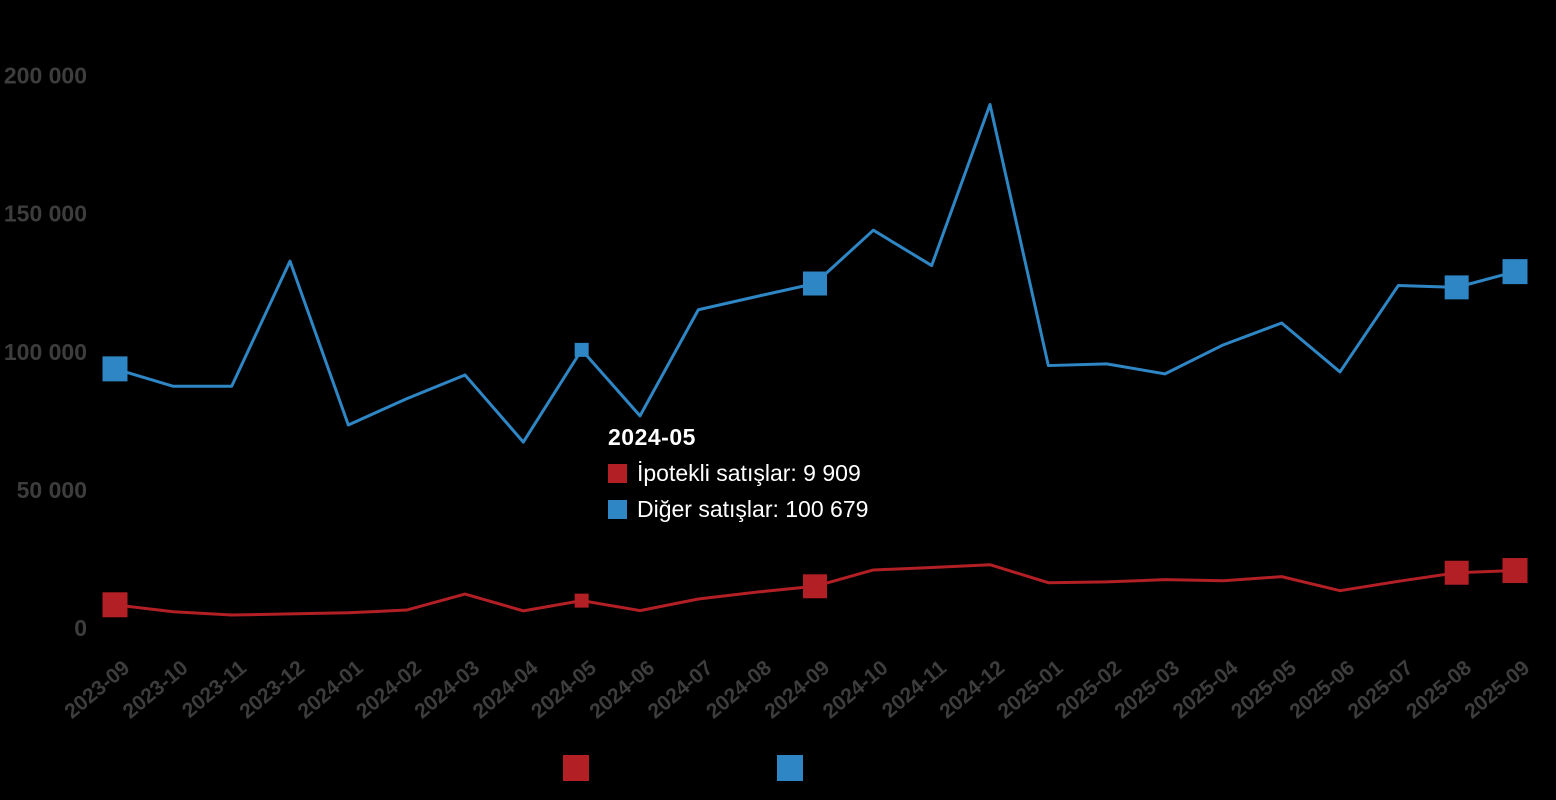 The width and height of the screenshot is (1556, 800). Describe the element at coordinates (972, 689) in the screenshot. I see `x-axis-tick-label: 2024-12` at that location.